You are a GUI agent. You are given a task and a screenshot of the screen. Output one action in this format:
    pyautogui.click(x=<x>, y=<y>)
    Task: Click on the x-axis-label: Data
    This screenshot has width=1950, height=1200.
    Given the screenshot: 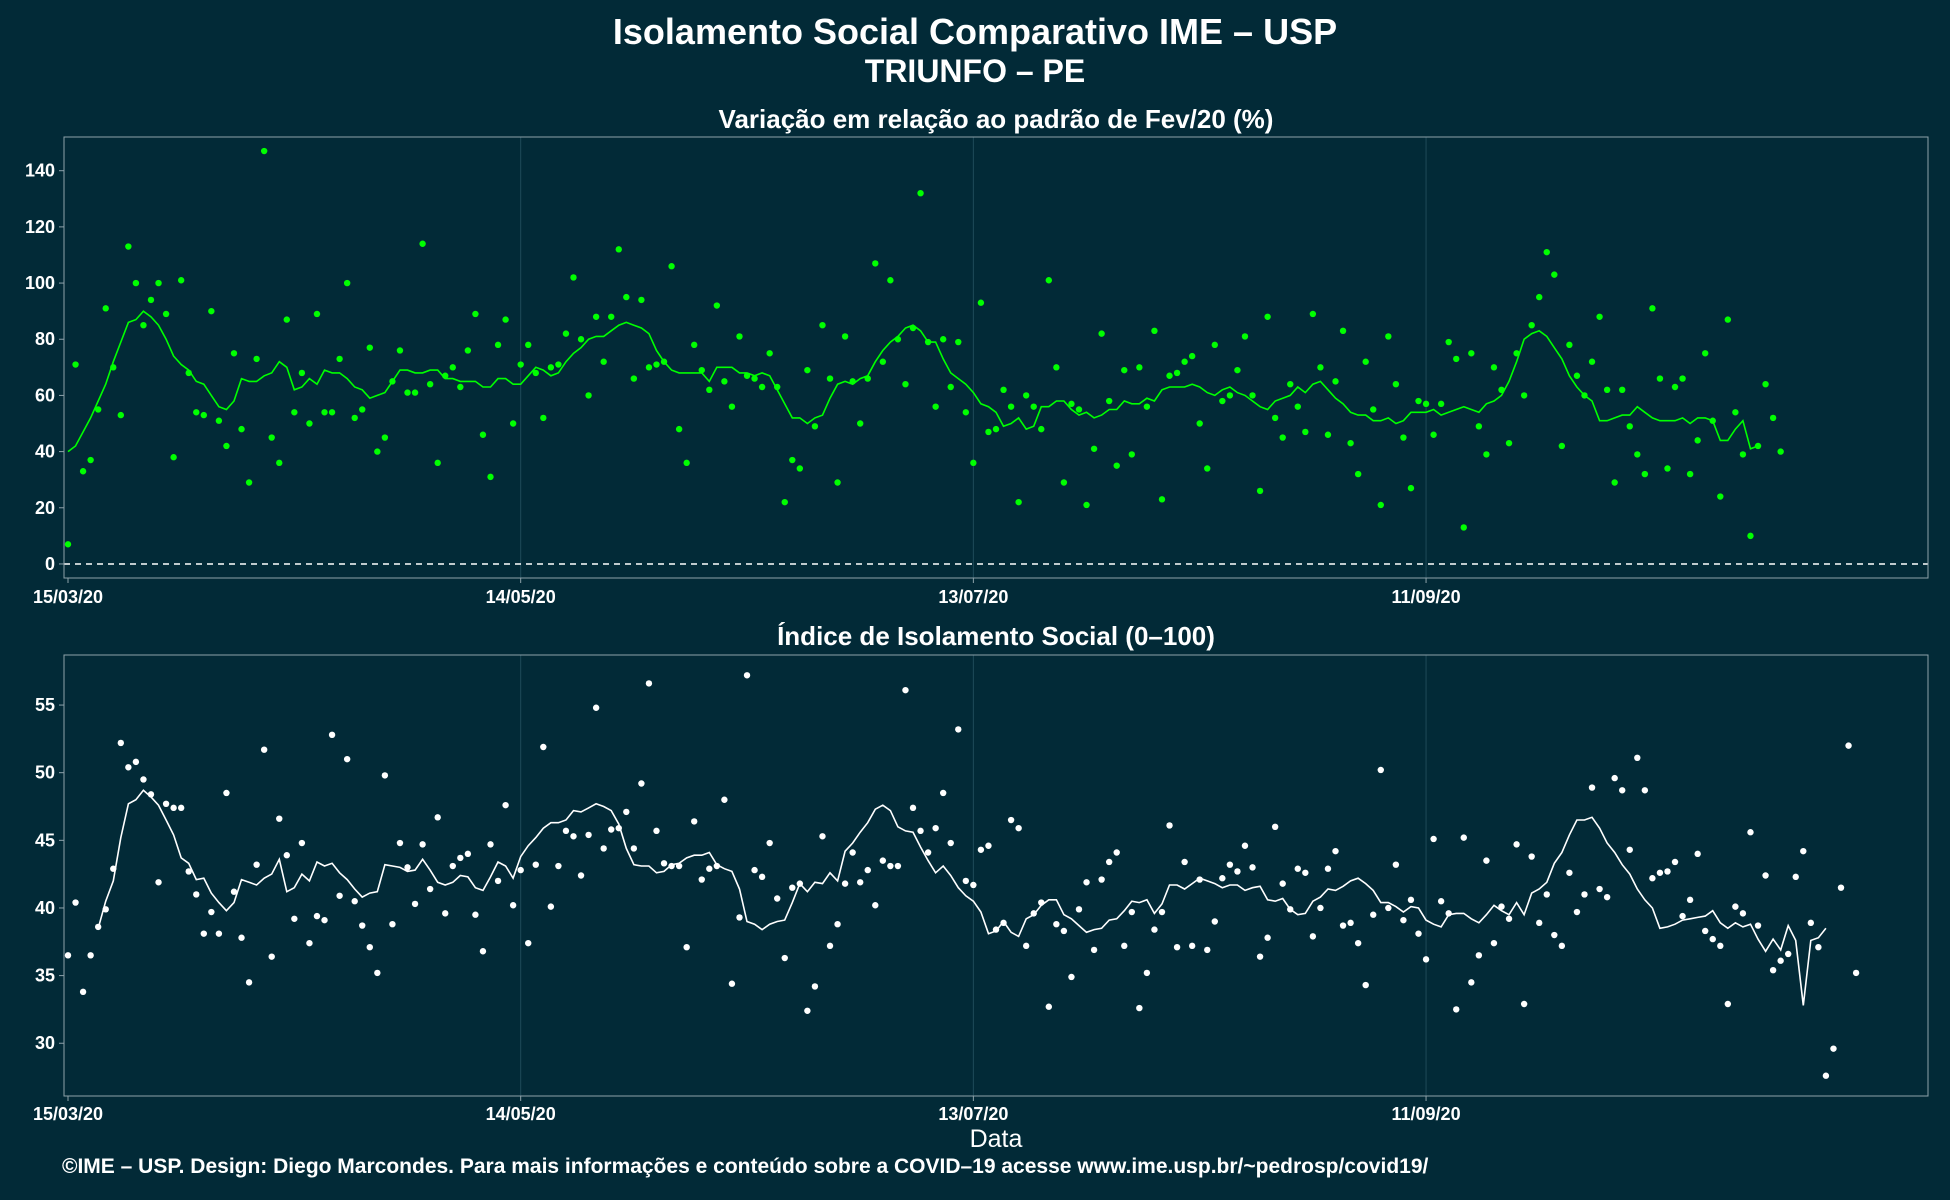 What is the action you would take?
    pyautogui.click(x=996, y=1139)
    